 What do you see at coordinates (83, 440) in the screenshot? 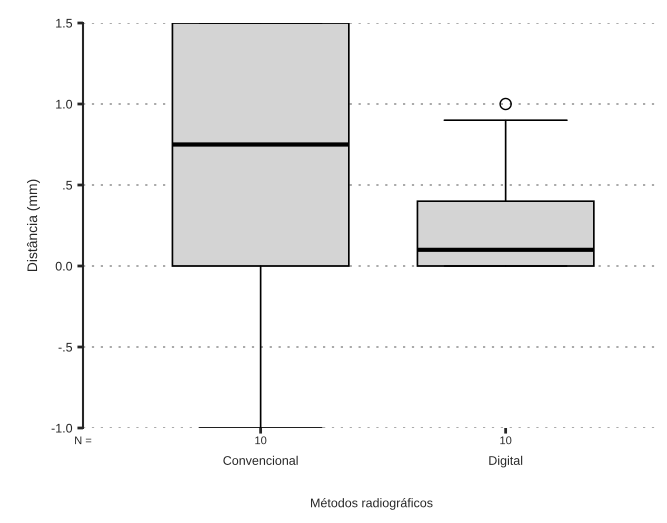
I see `text: N =` at bounding box center [83, 440].